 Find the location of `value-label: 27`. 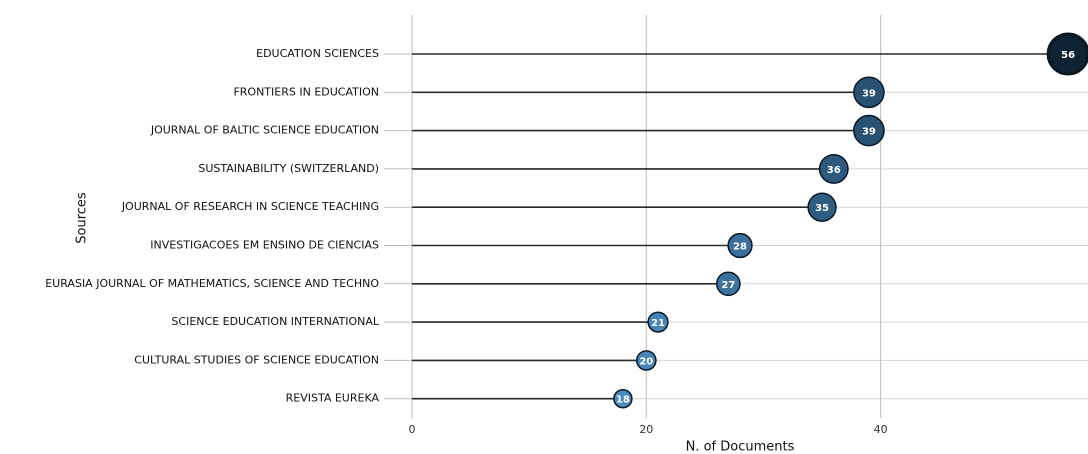

value-label: 27 is located at coordinates (728, 285).